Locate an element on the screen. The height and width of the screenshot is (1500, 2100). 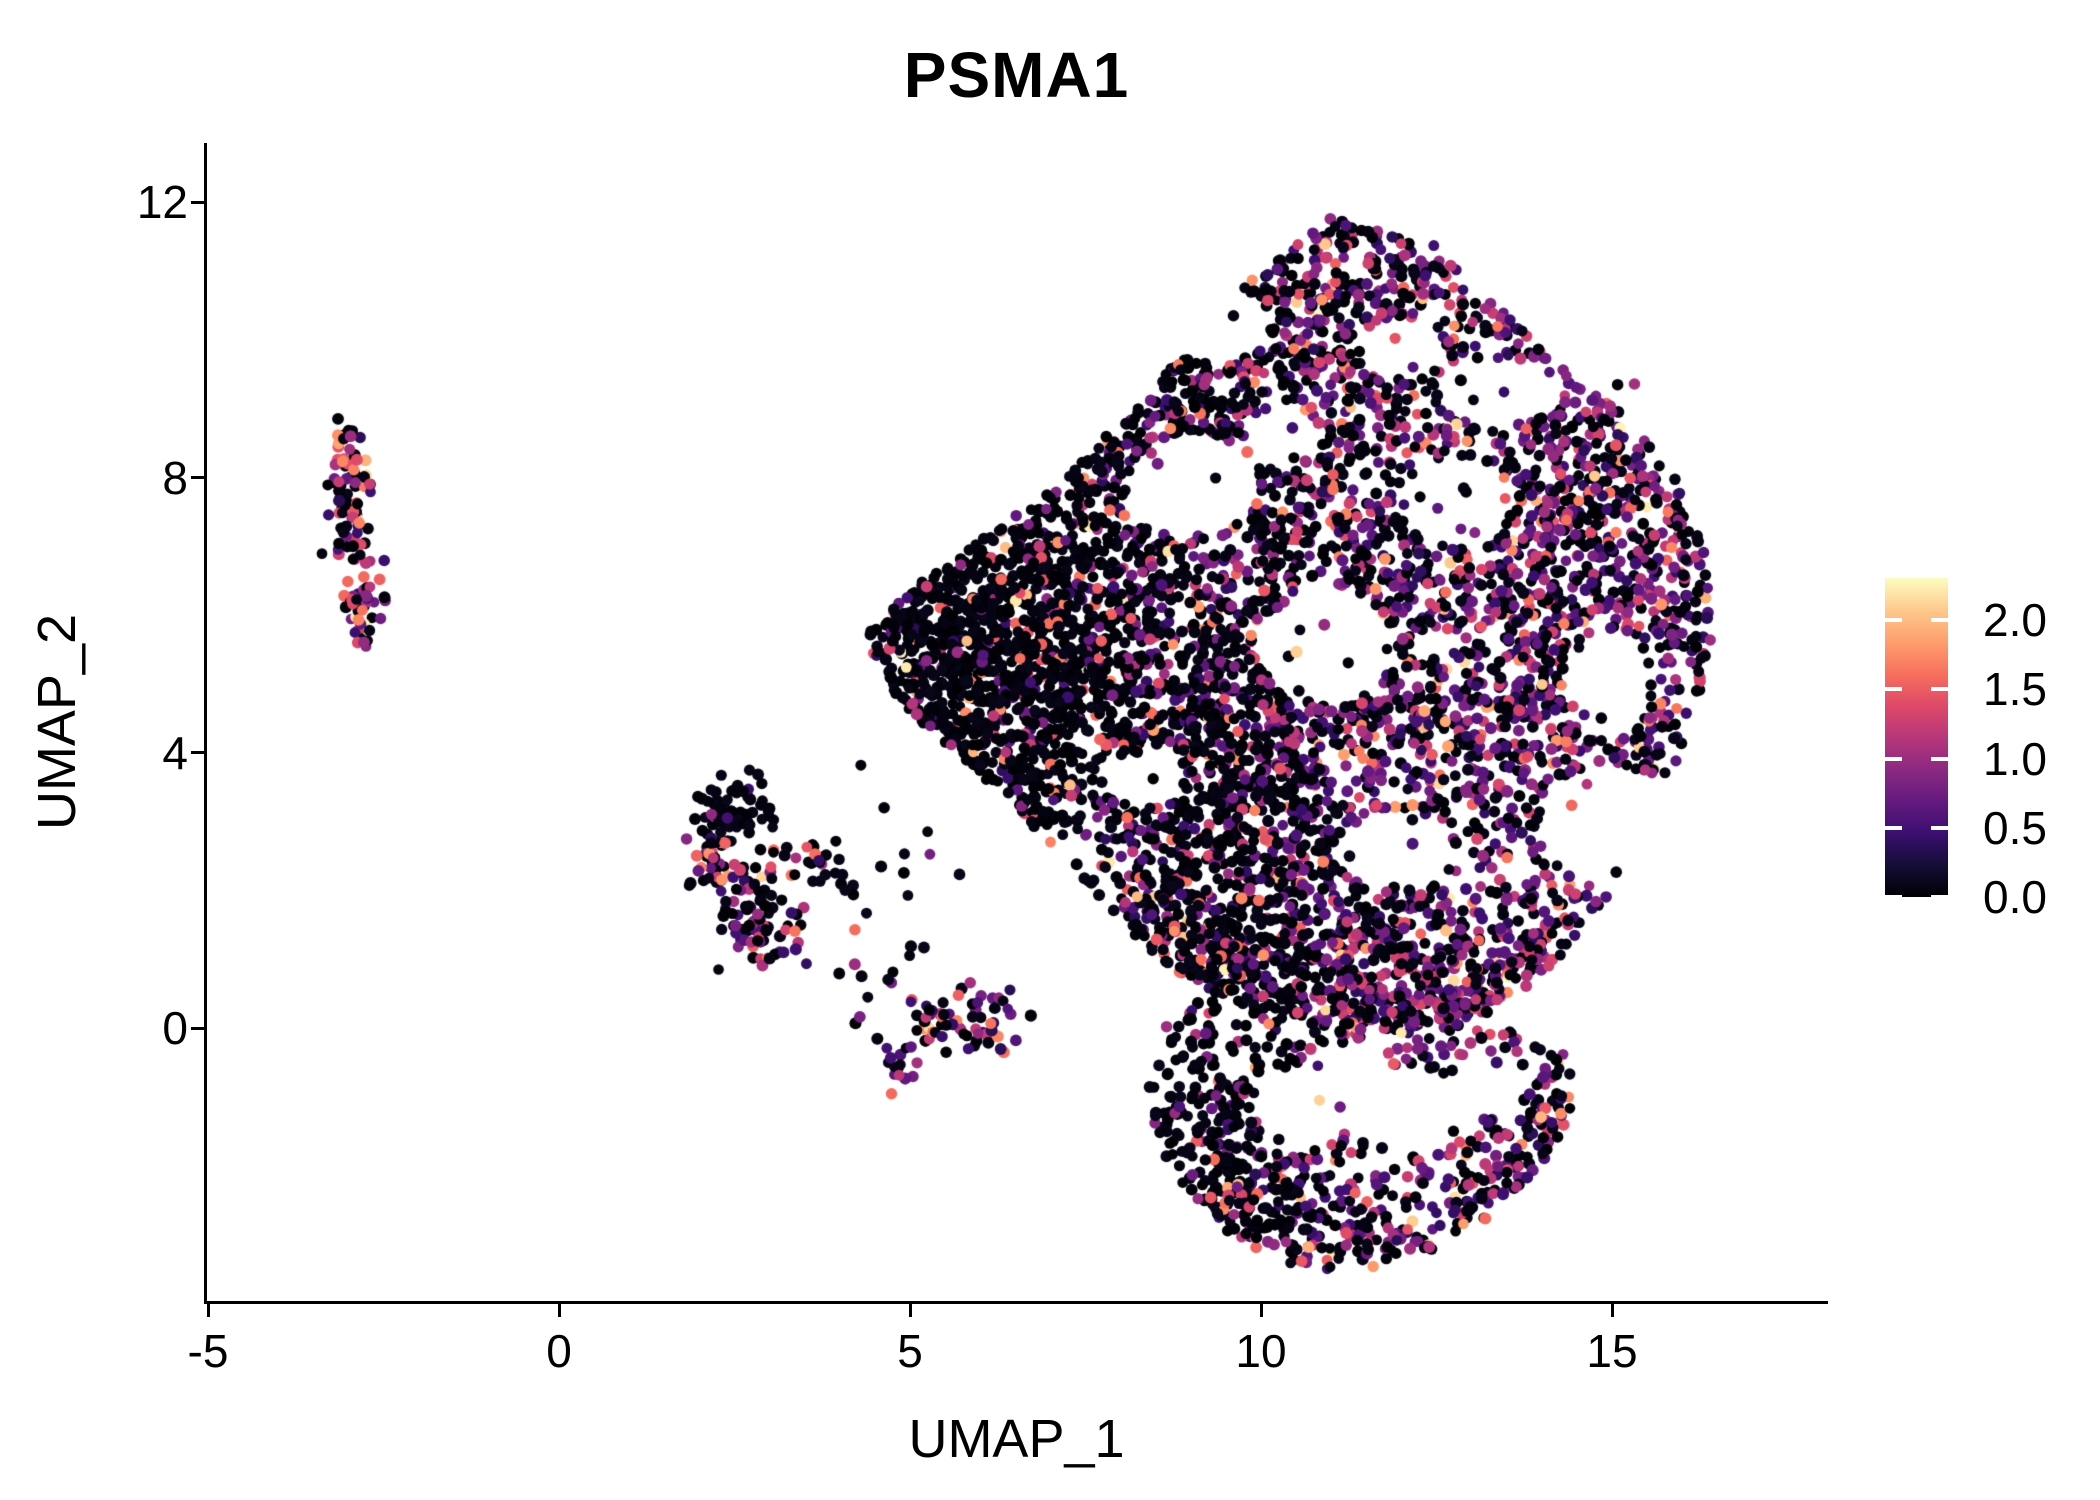
colorbar-tick-label: 0.5 is located at coordinates (2015, 827).